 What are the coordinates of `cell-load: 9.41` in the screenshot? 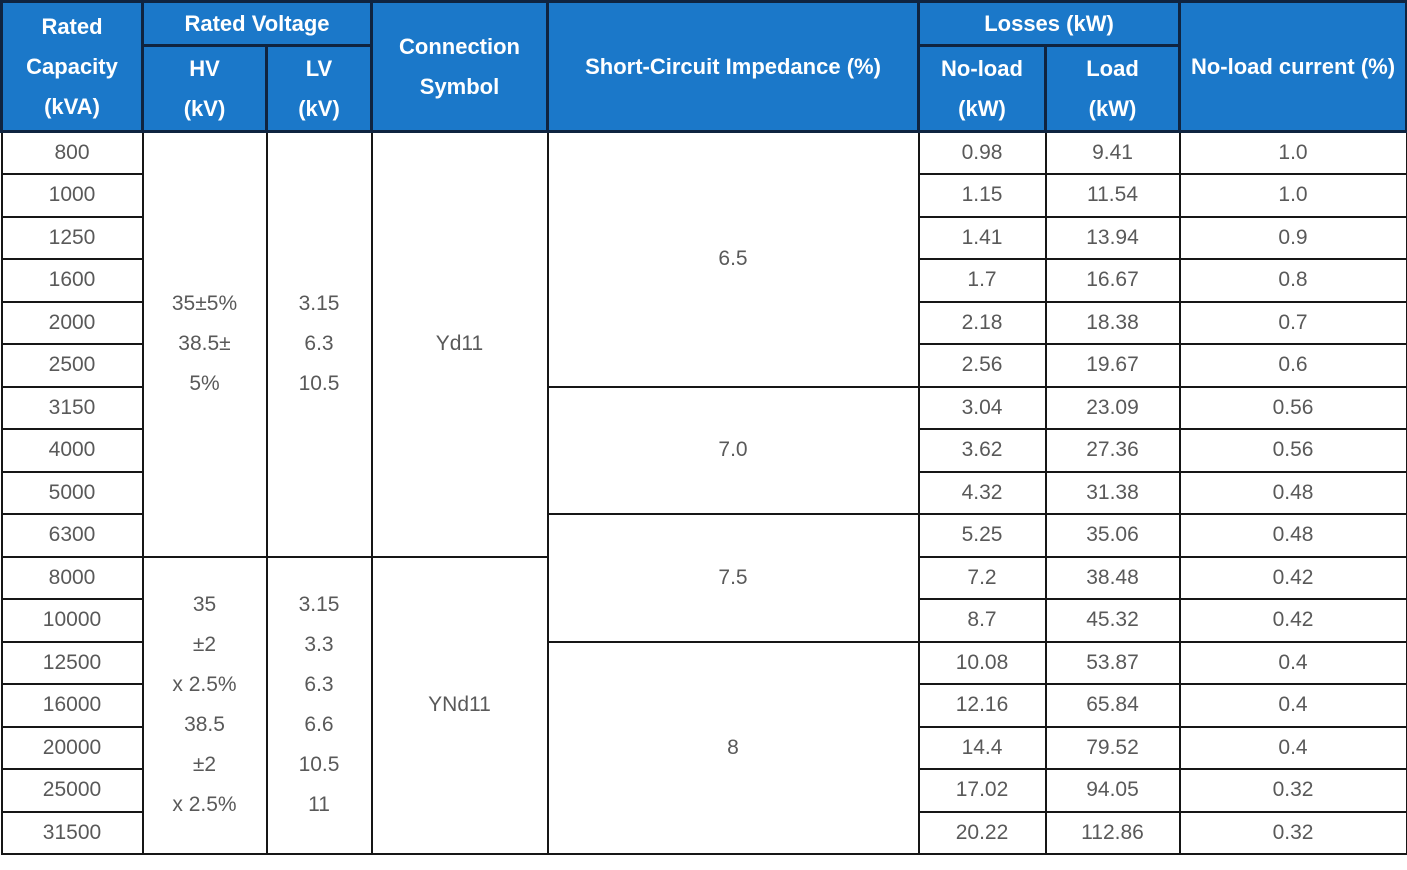 It's located at (1112, 152).